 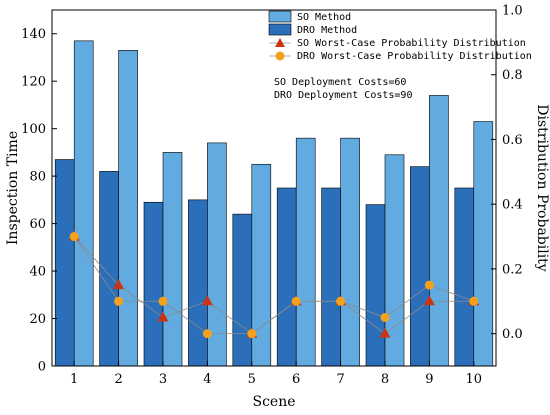 I want to click on y2-tick-label: 0.4, so click(x=512, y=205).